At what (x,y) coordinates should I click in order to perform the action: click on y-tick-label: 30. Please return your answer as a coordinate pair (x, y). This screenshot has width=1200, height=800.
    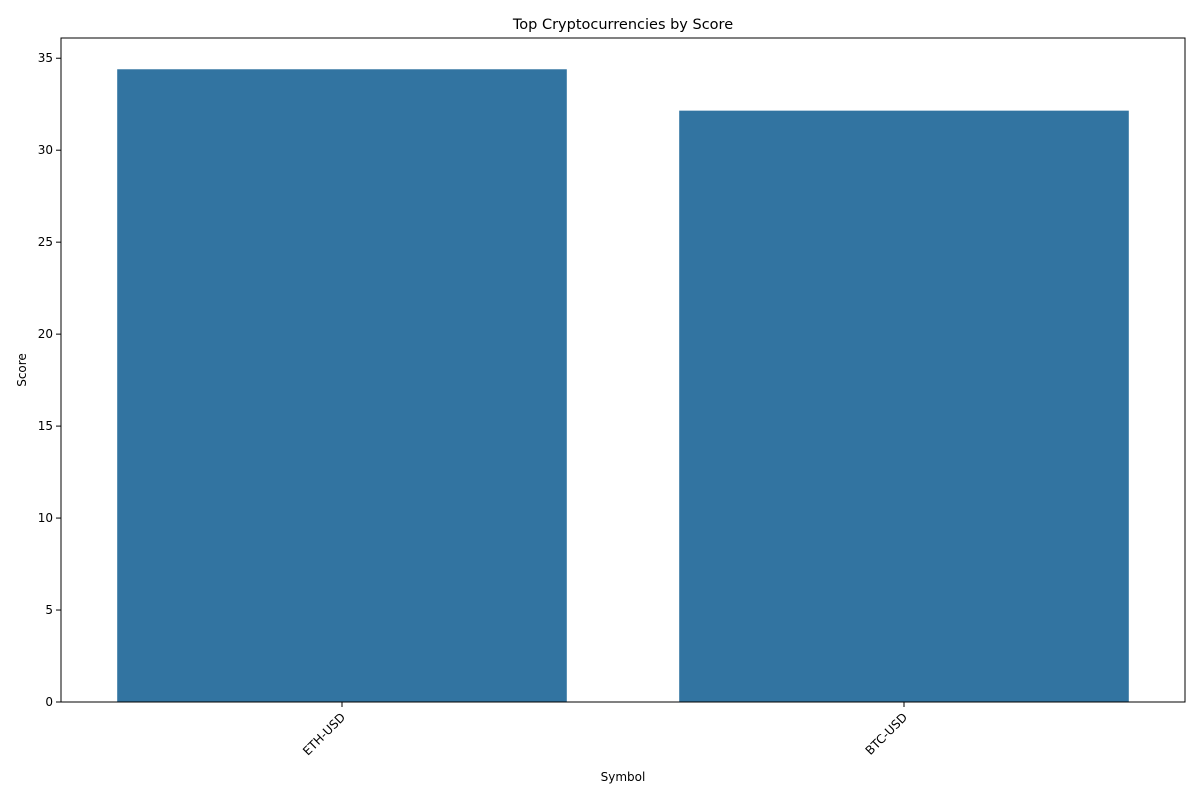
    Looking at the image, I should click on (45, 150).